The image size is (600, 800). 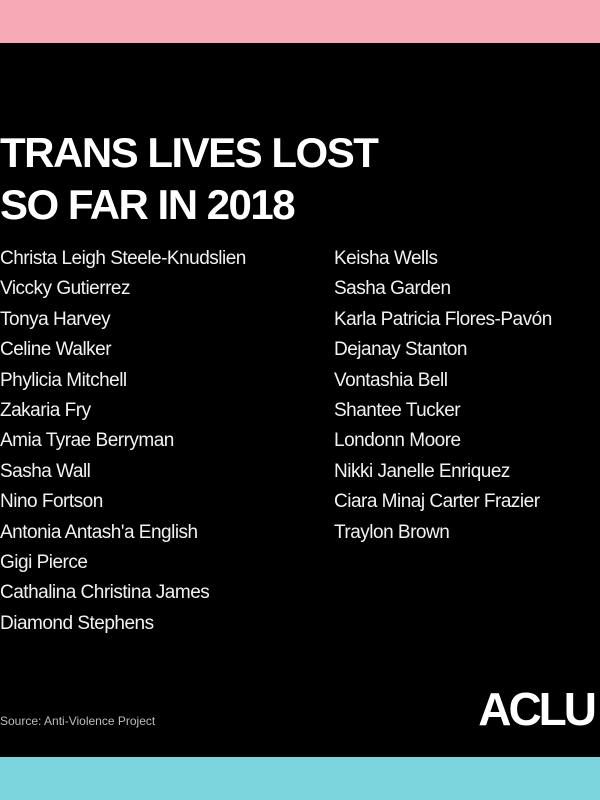 What do you see at coordinates (300, 21) in the screenshot?
I see `top-pink-band` at bounding box center [300, 21].